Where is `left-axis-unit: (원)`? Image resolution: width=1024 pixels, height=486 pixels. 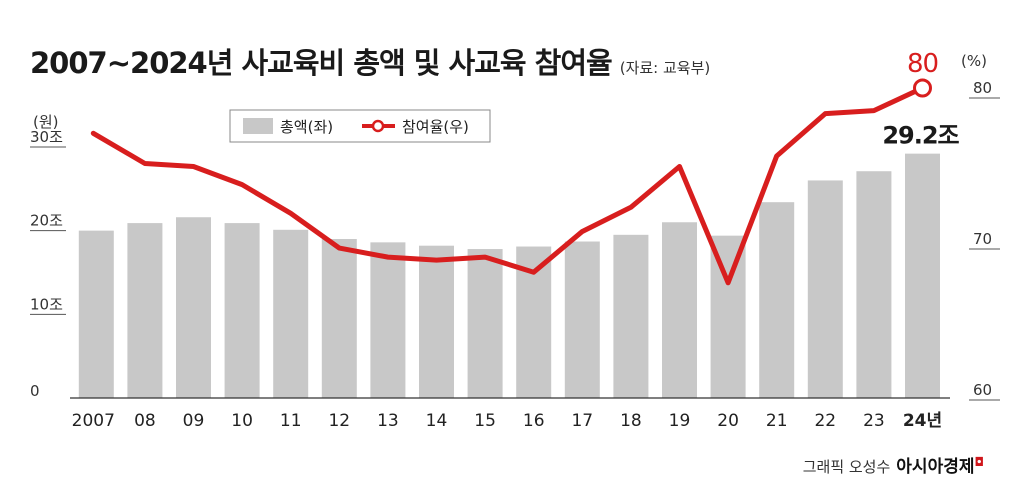 left-axis-unit: (원) is located at coordinates (46, 122).